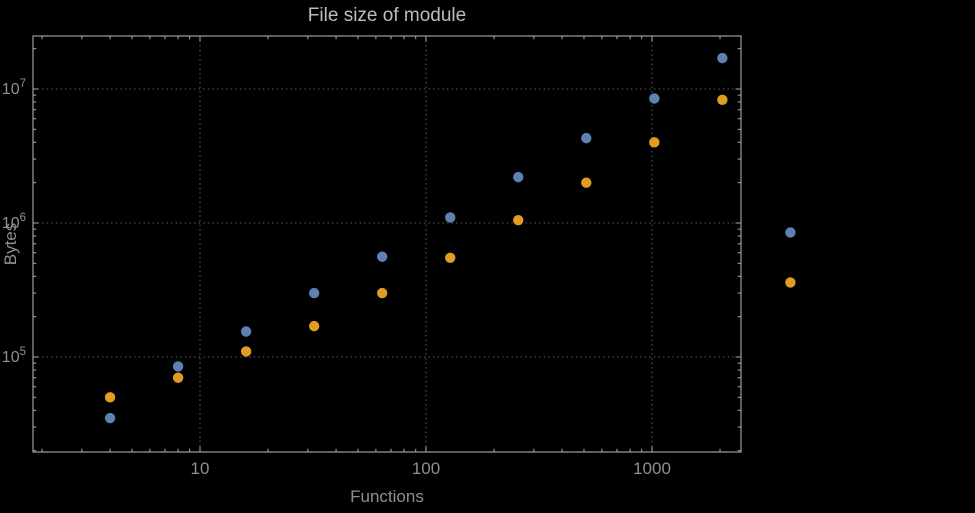 The height and width of the screenshot is (513, 975). I want to click on y-tick-label: 10⁶, so click(14, 222).